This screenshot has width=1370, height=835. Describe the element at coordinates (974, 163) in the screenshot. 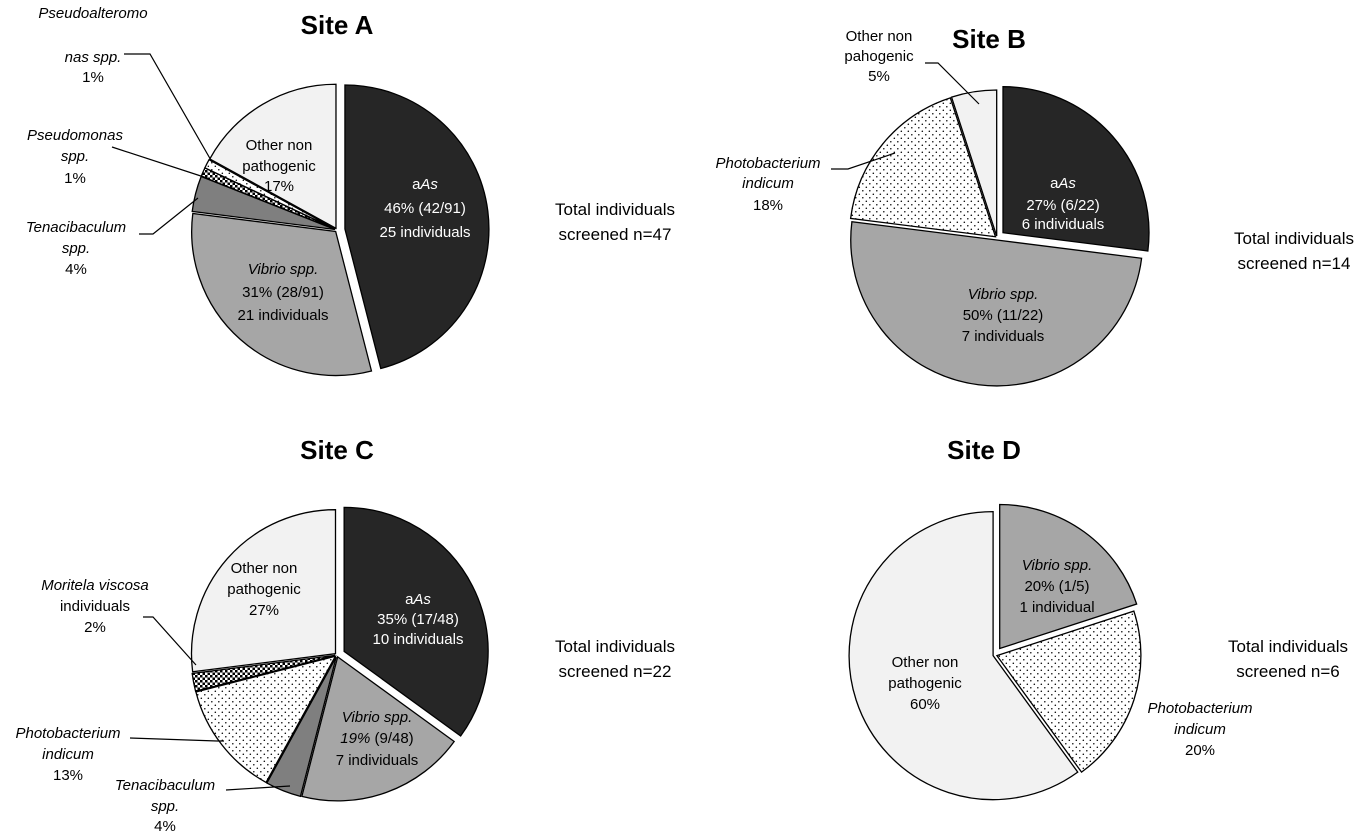

I see `pie-slice-other-non-pahogenic` at that location.